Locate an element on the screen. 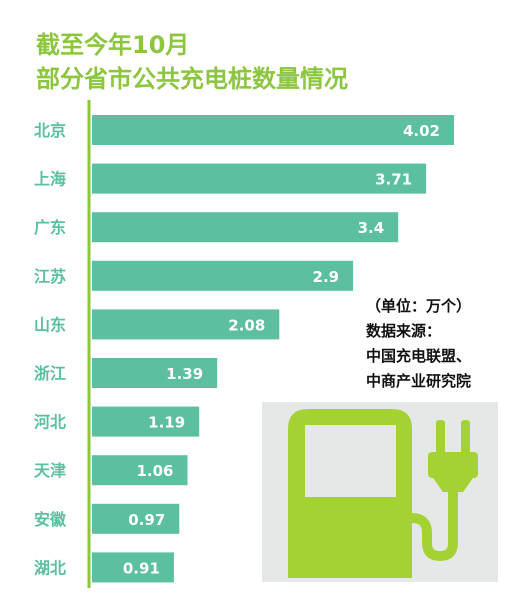 The width and height of the screenshot is (518, 604). value-label-5: 1.39 is located at coordinates (184, 374).